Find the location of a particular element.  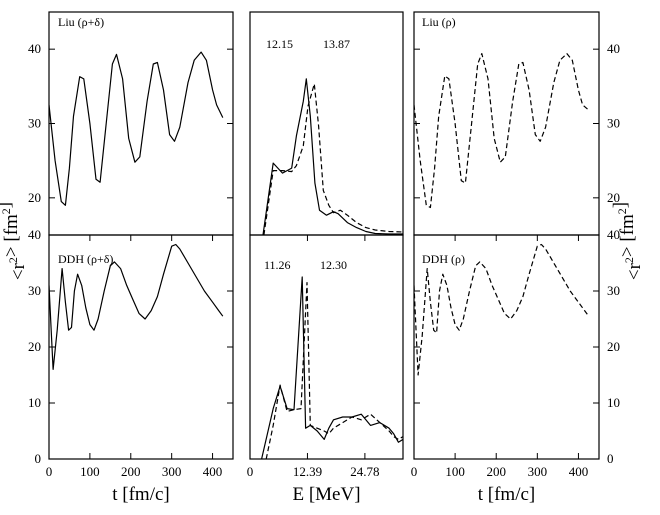

x-tick-label: 24.78 is located at coordinates (364, 471).